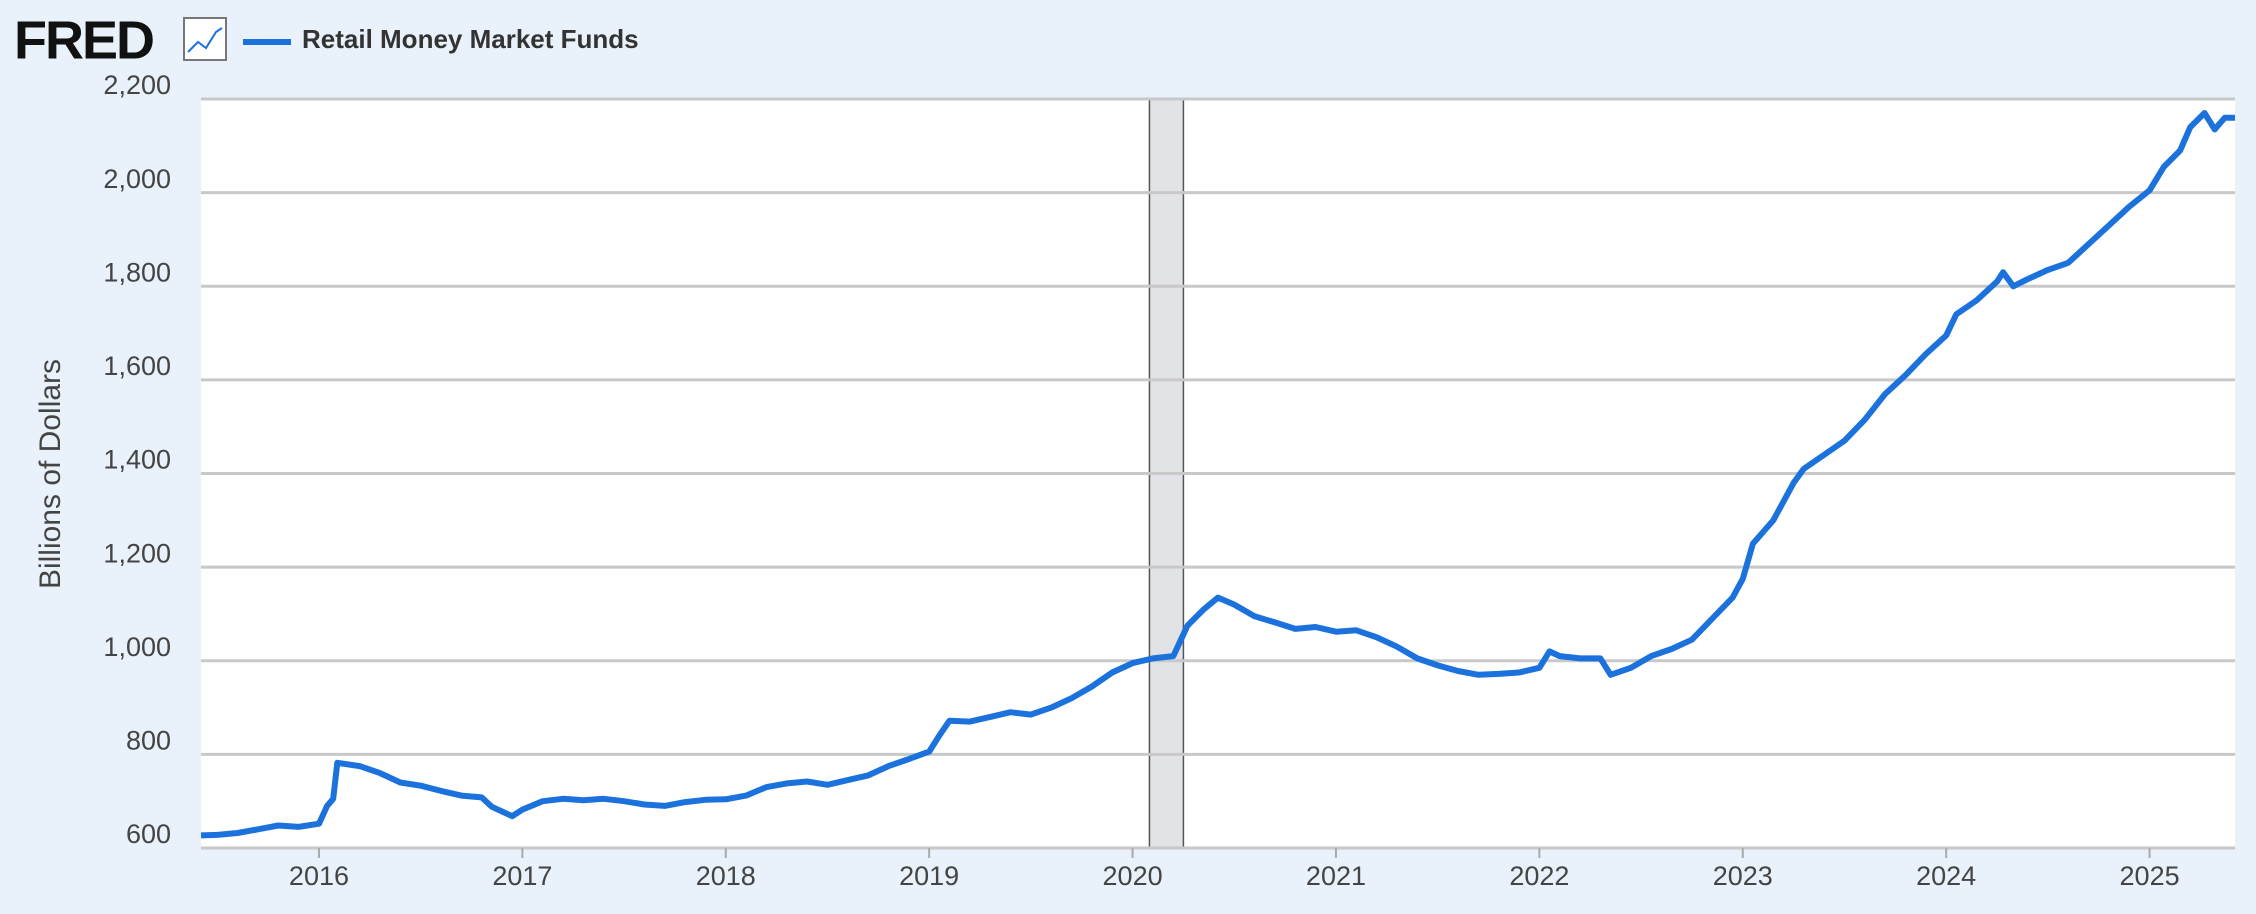 The image size is (2256, 914). I want to click on y-tick-label: 1,200, so click(137, 553).